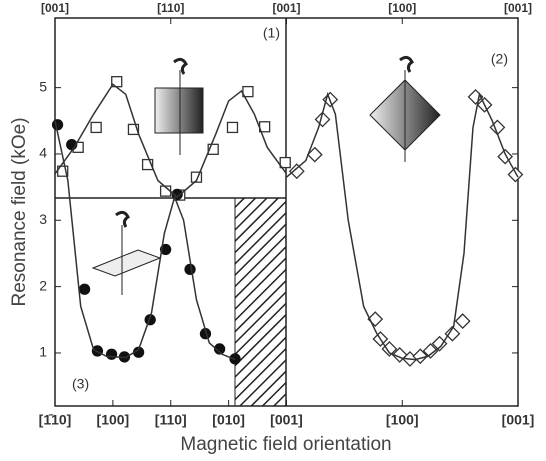  What do you see at coordinates (80, 384) in the screenshot?
I see `panel-label: (3)` at bounding box center [80, 384].